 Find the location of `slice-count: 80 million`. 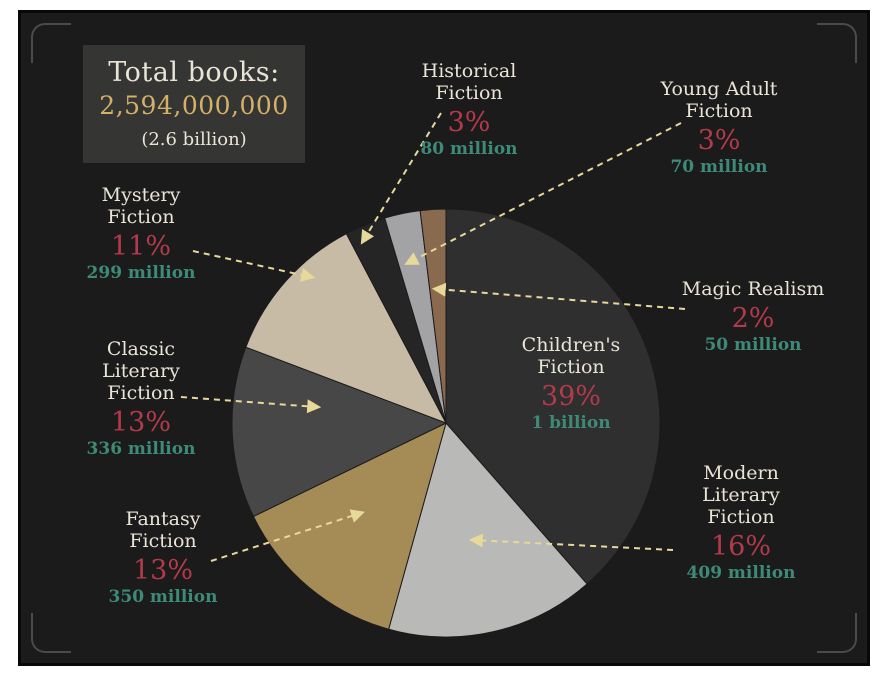

slice-count: 80 million is located at coordinates (469, 148).